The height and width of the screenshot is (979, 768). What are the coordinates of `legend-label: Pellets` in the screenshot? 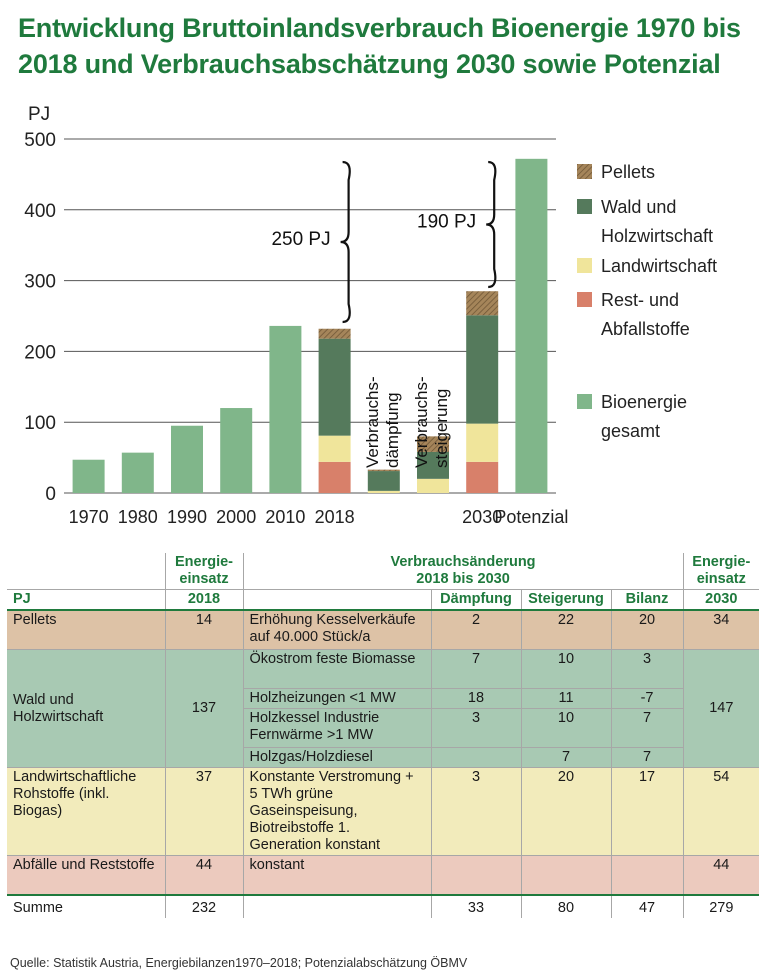 It's located at (628, 172).